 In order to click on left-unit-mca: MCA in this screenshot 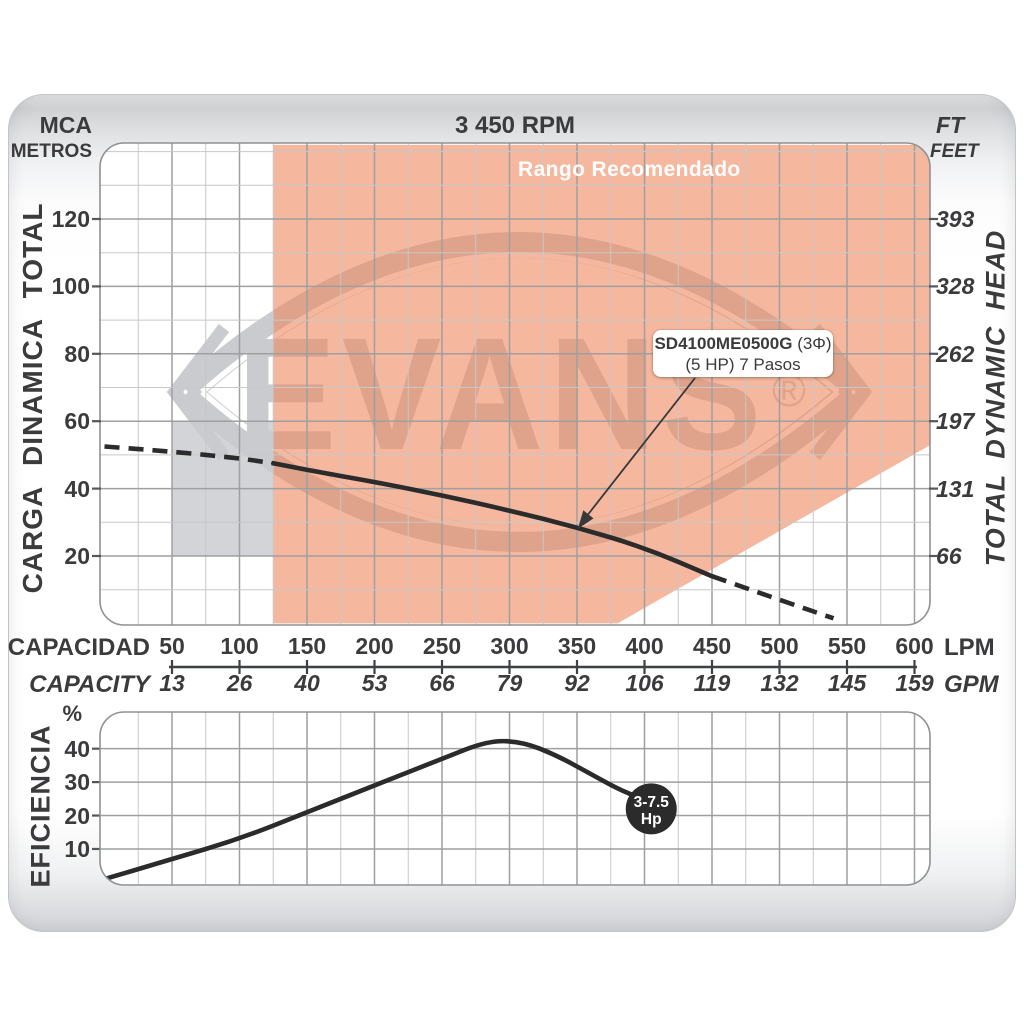, I will do `click(65, 125)`.